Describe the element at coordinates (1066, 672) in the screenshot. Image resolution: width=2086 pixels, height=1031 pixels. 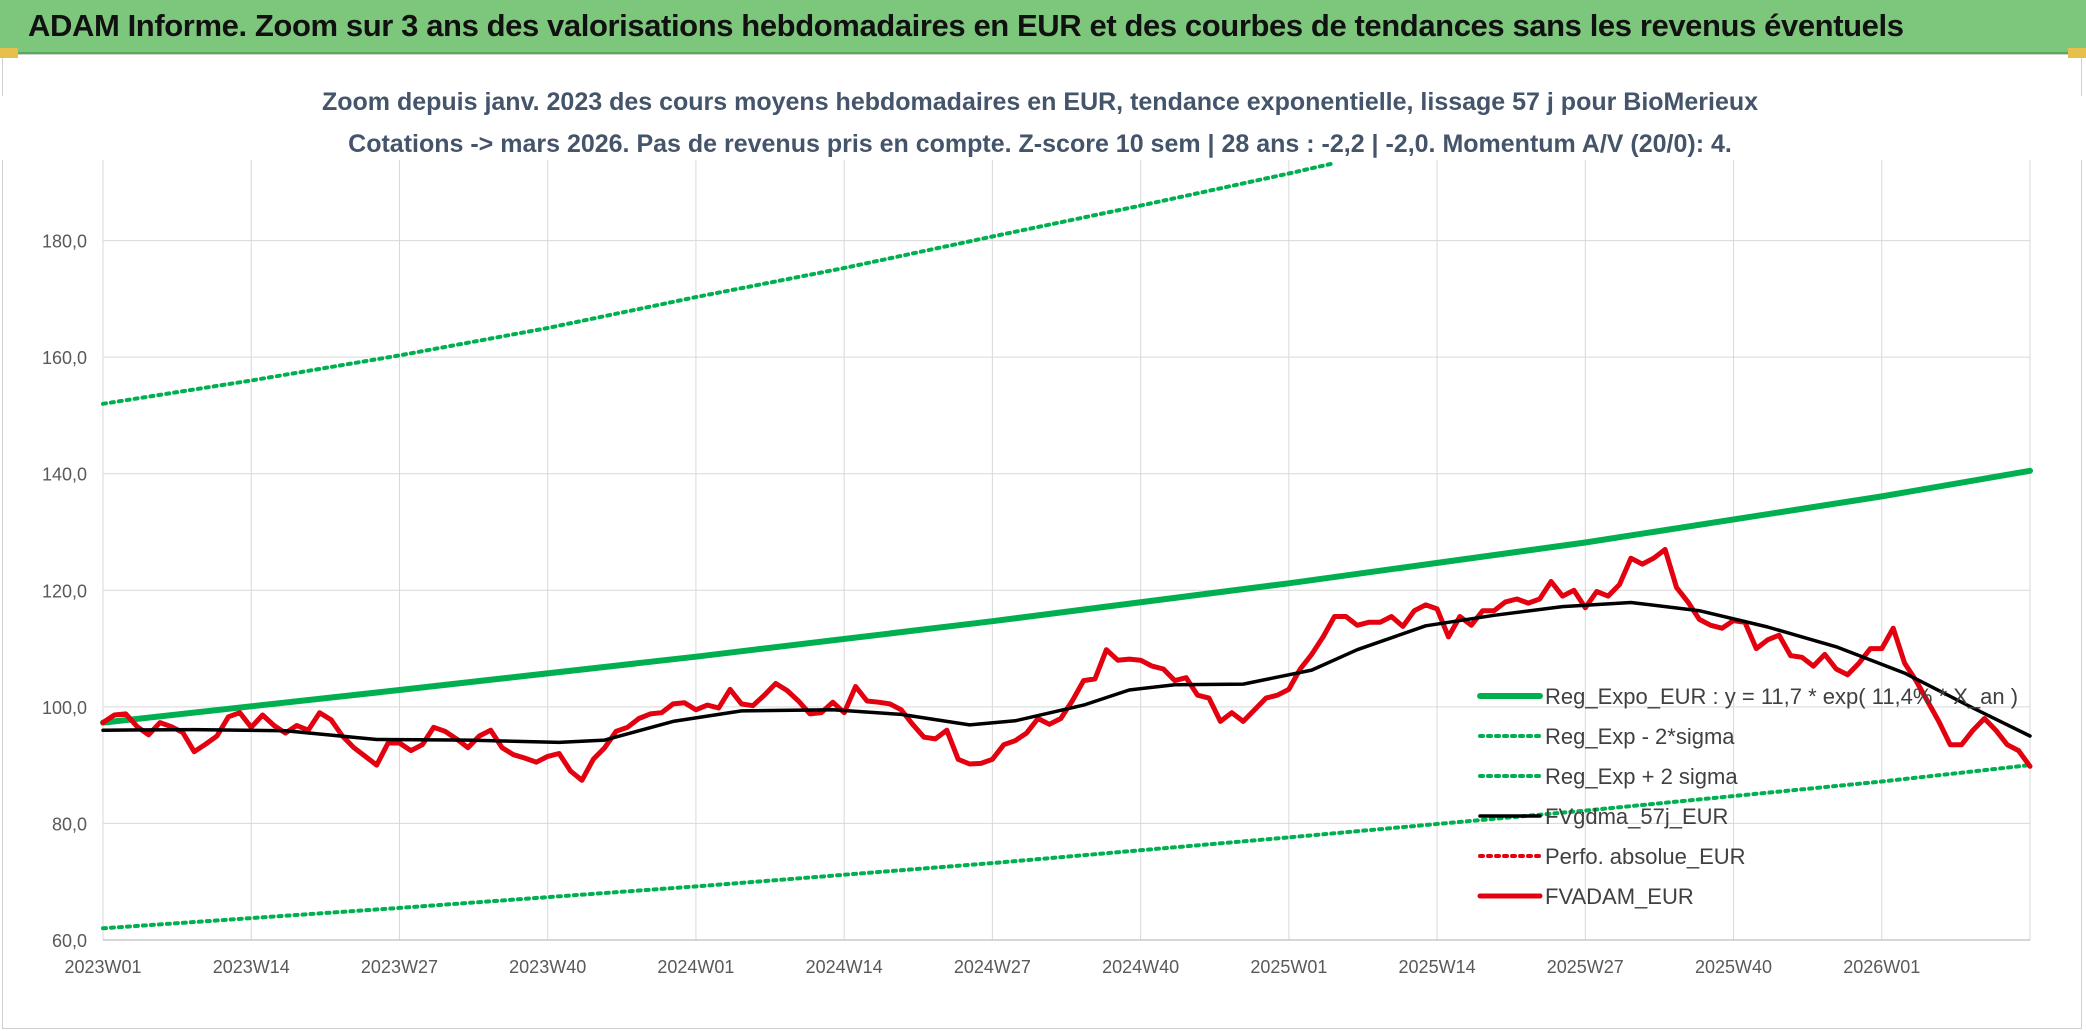
I see `series-line-fvgdma-57j-eur` at that location.